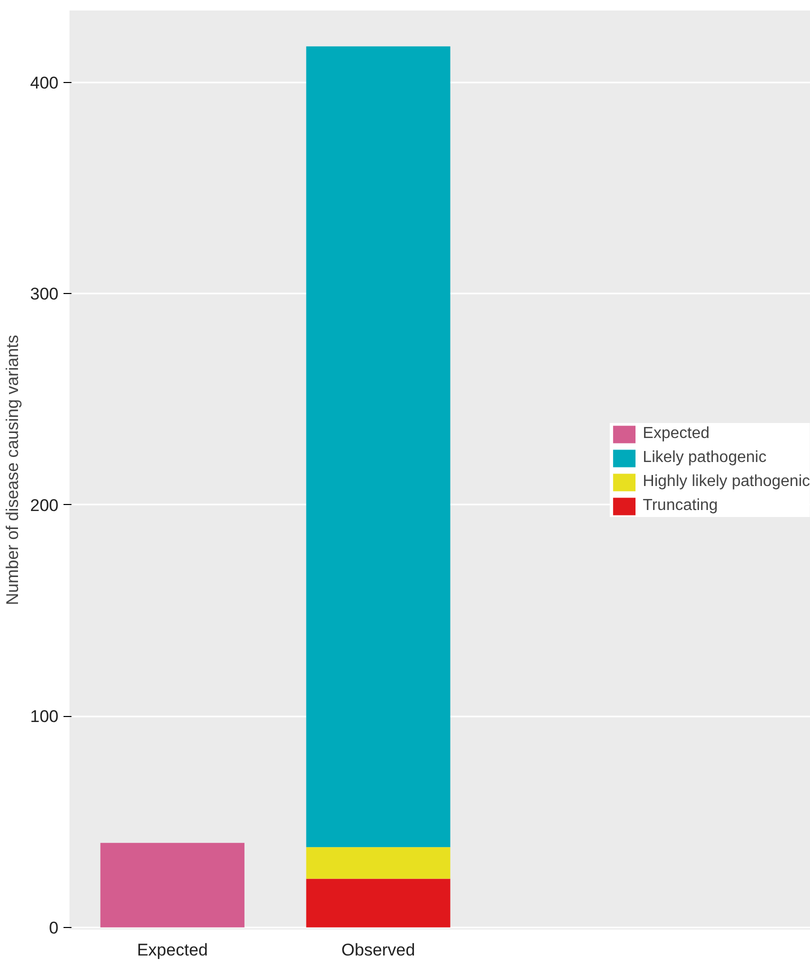  I want to click on legend-label: Truncating, so click(680, 505).